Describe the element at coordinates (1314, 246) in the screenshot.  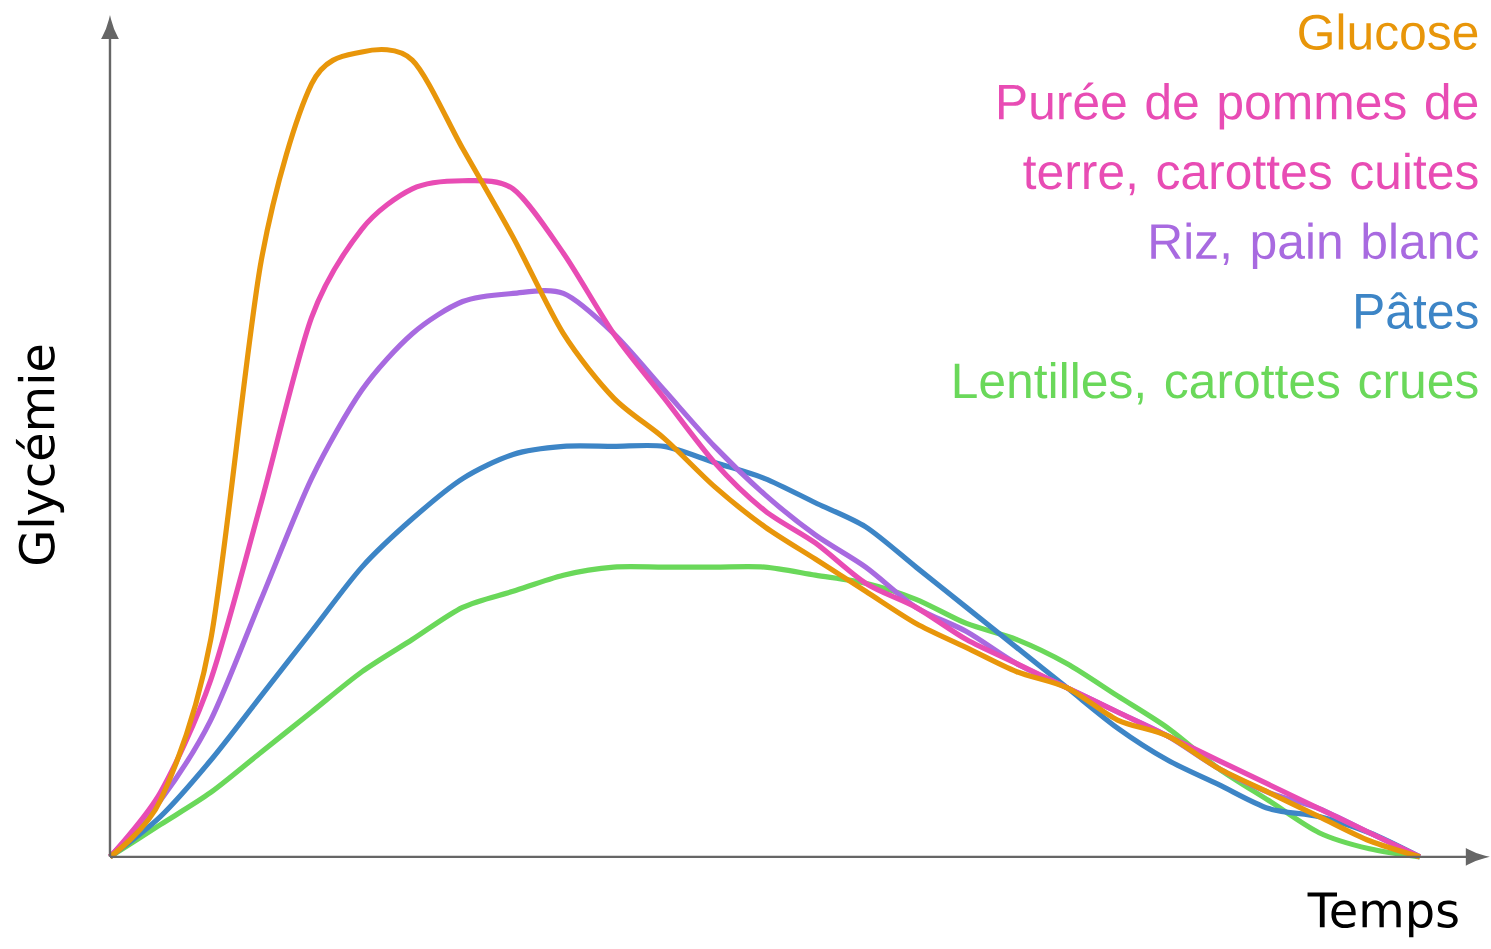
I see `text: Riz, pain blanc` at that location.